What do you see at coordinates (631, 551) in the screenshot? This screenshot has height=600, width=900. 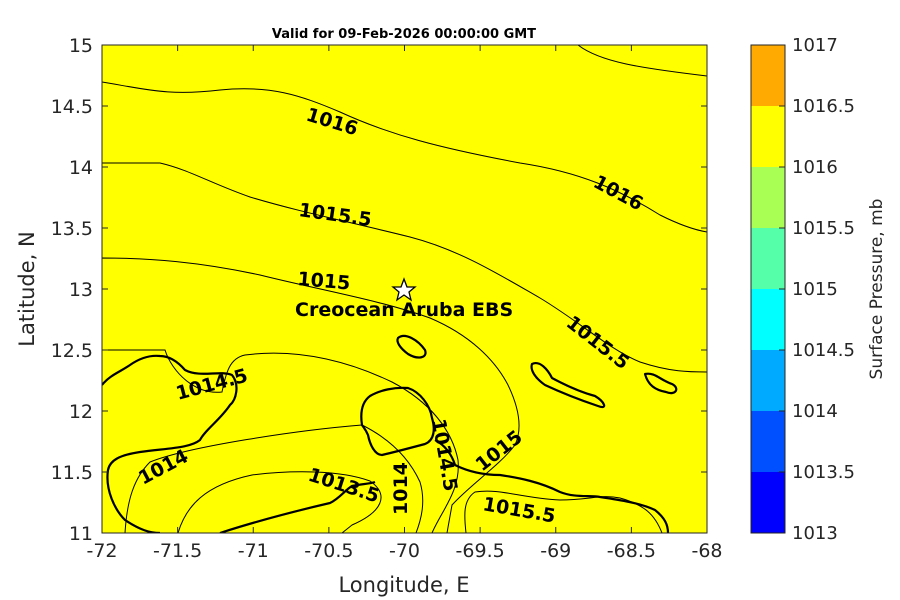 I see `x-tick-label: -68.5` at bounding box center [631, 551].